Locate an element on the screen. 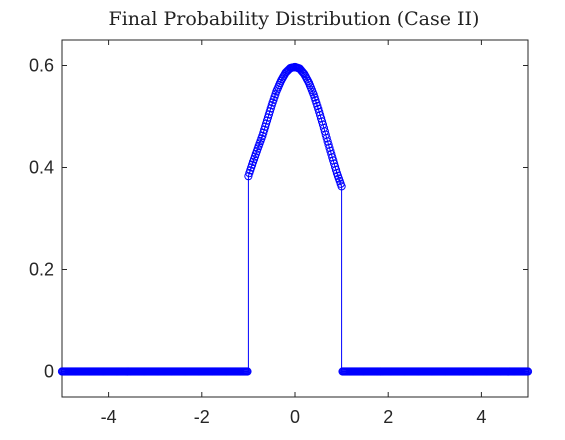 Image resolution: width=565 pixels, height=440 pixels. x-tick-label: 0 is located at coordinates (295, 417).